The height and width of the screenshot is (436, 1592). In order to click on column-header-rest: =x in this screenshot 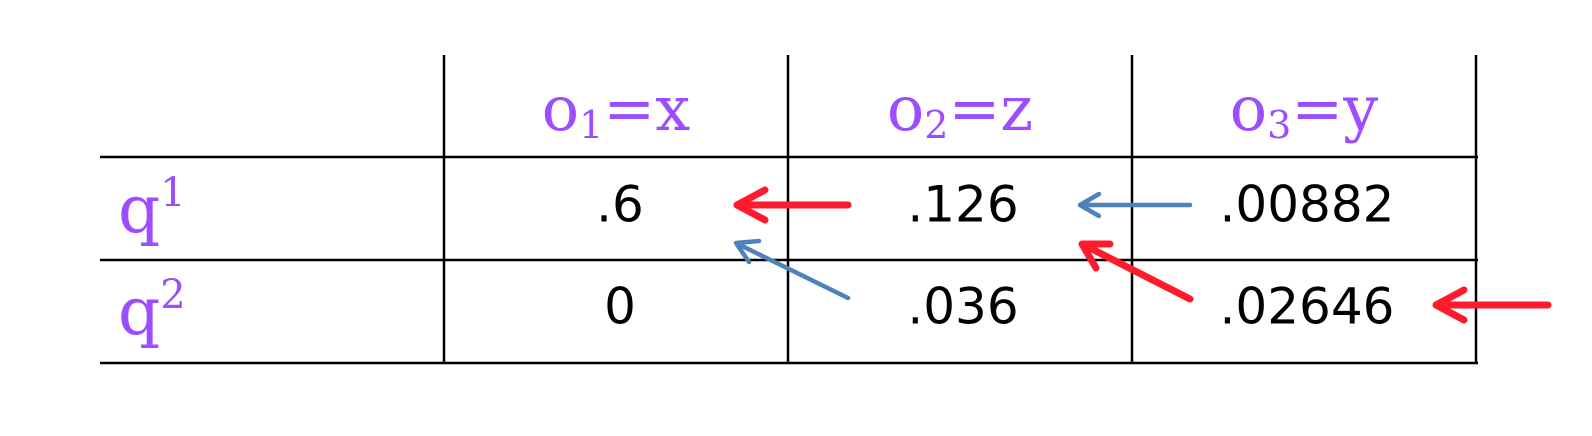, I will do `click(646, 108)`.